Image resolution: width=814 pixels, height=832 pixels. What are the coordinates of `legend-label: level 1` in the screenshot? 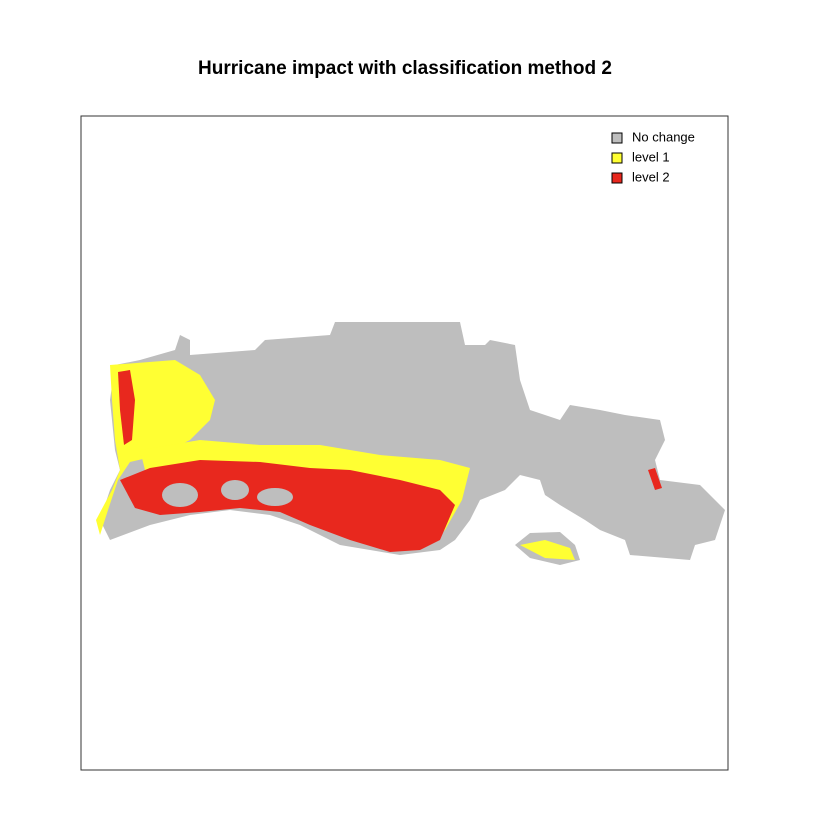 It's located at (651, 156).